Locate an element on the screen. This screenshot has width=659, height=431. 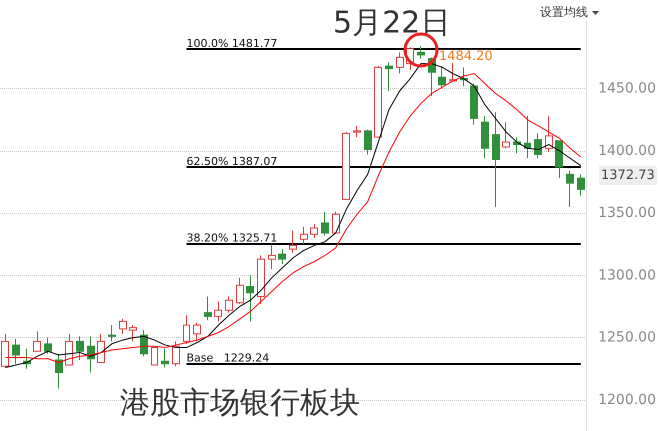
y-tick-label: 1350.00 is located at coordinates (627, 213).